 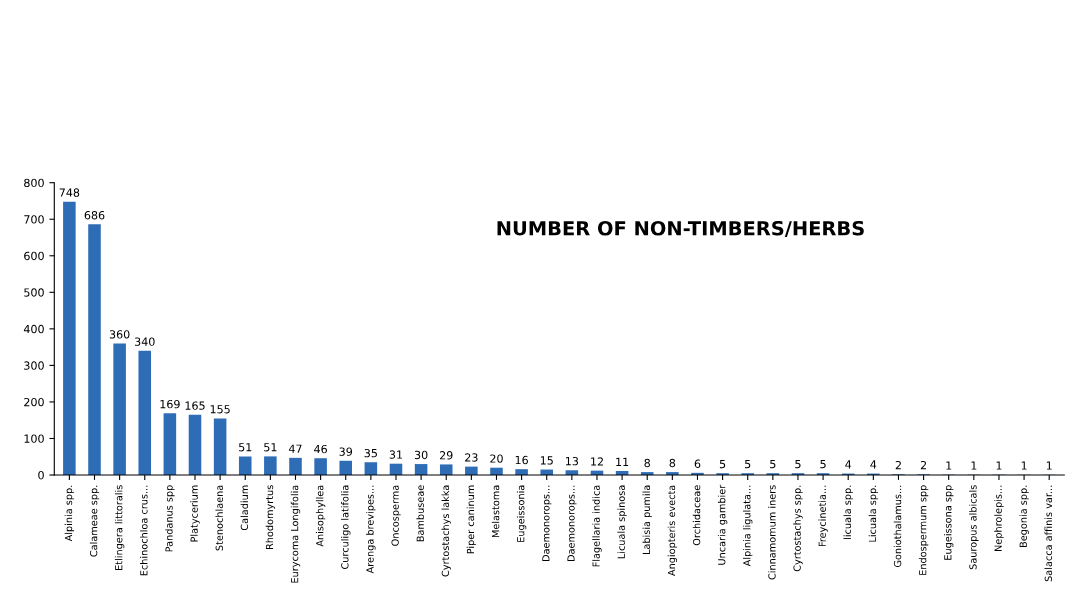 I want to click on x-tick-label: Bambuseae, so click(x=420, y=513).